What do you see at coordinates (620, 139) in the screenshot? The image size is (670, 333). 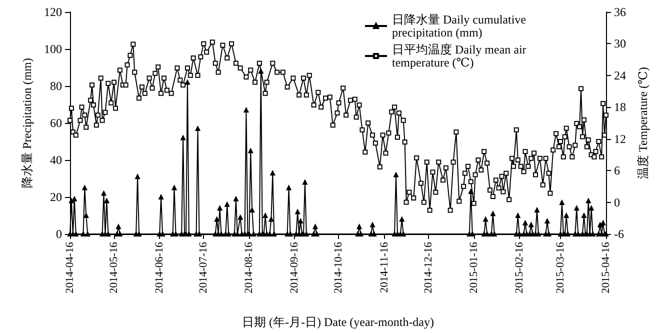 I see `y2-tick-label: 12` at bounding box center [620, 139].